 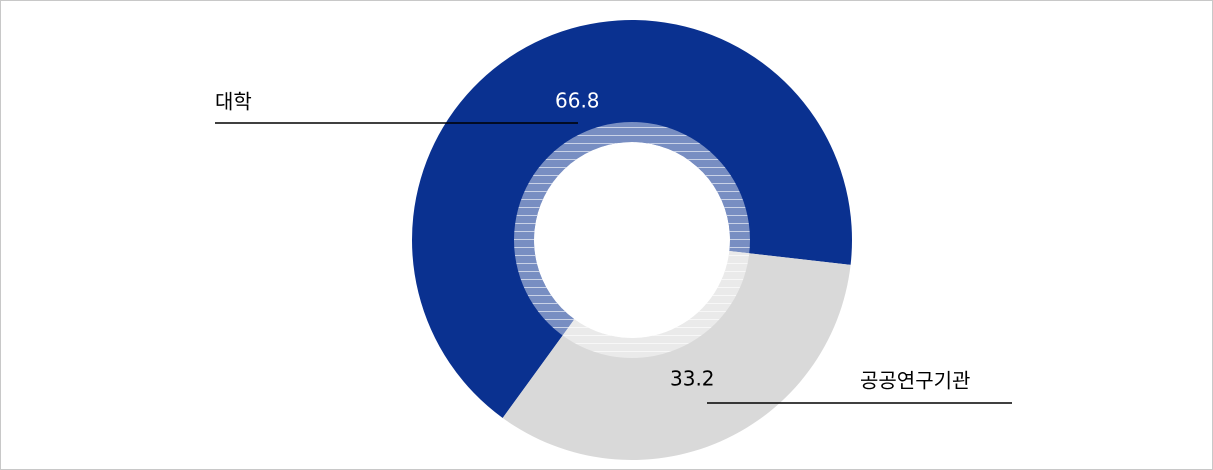 I want to click on category-label: 공공연구기관, so click(x=915, y=381).